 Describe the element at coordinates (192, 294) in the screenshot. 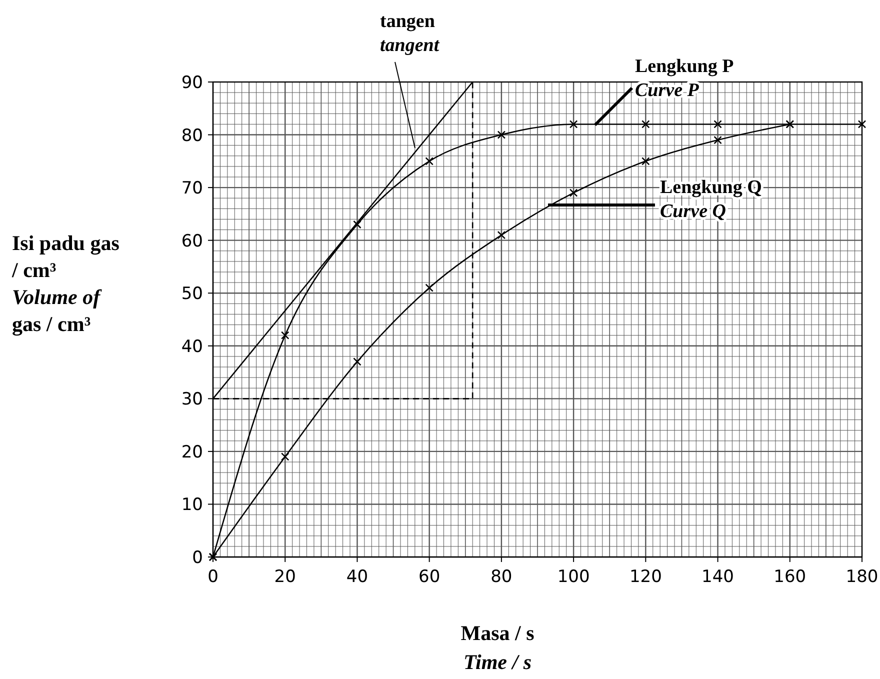

I see `y-tick-label: 50` at that location.